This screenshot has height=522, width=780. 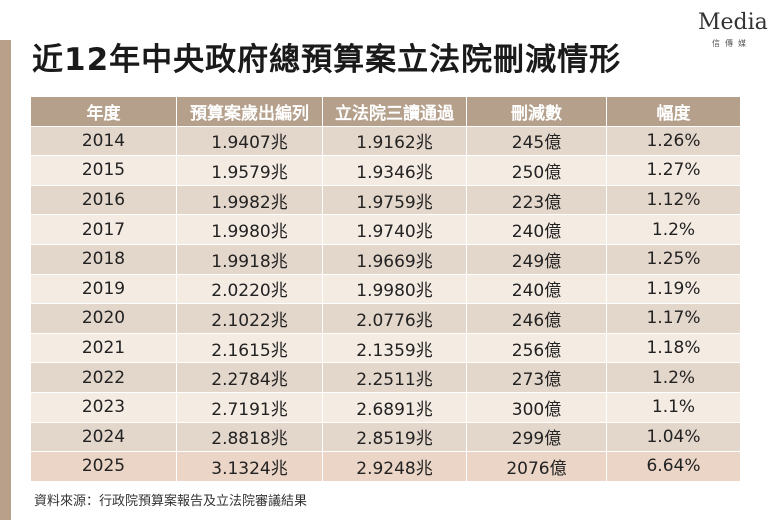 I want to click on table-header-row: 年度 預算案歲出編列 立法院三讀通過 刪減數 幅度, so click(x=385, y=111).